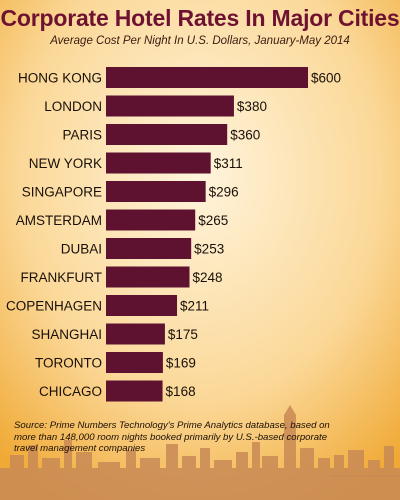 Image resolution: width=400 pixels, height=500 pixels. Describe the element at coordinates (365, 473) in the screenshot. I see `bridge-illustration` at that location.